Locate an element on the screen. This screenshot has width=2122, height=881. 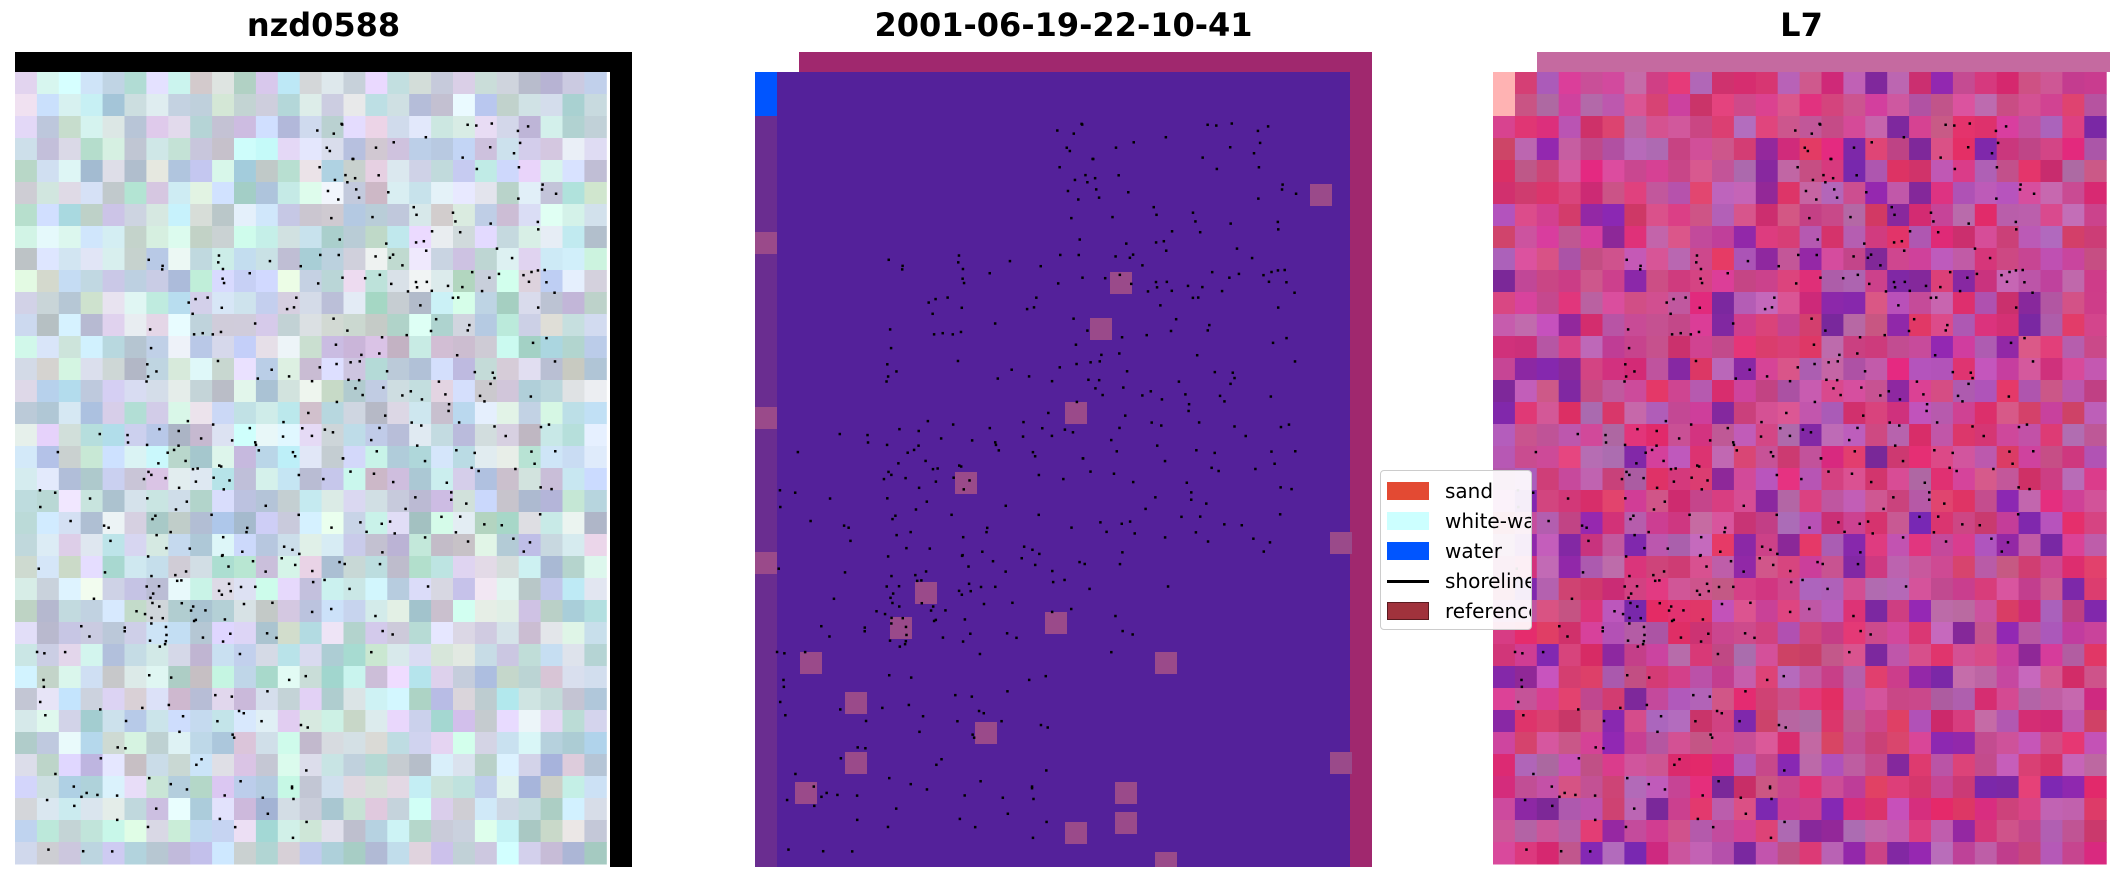
legend-item-reference: reference is located at coordinates (1459, 611).